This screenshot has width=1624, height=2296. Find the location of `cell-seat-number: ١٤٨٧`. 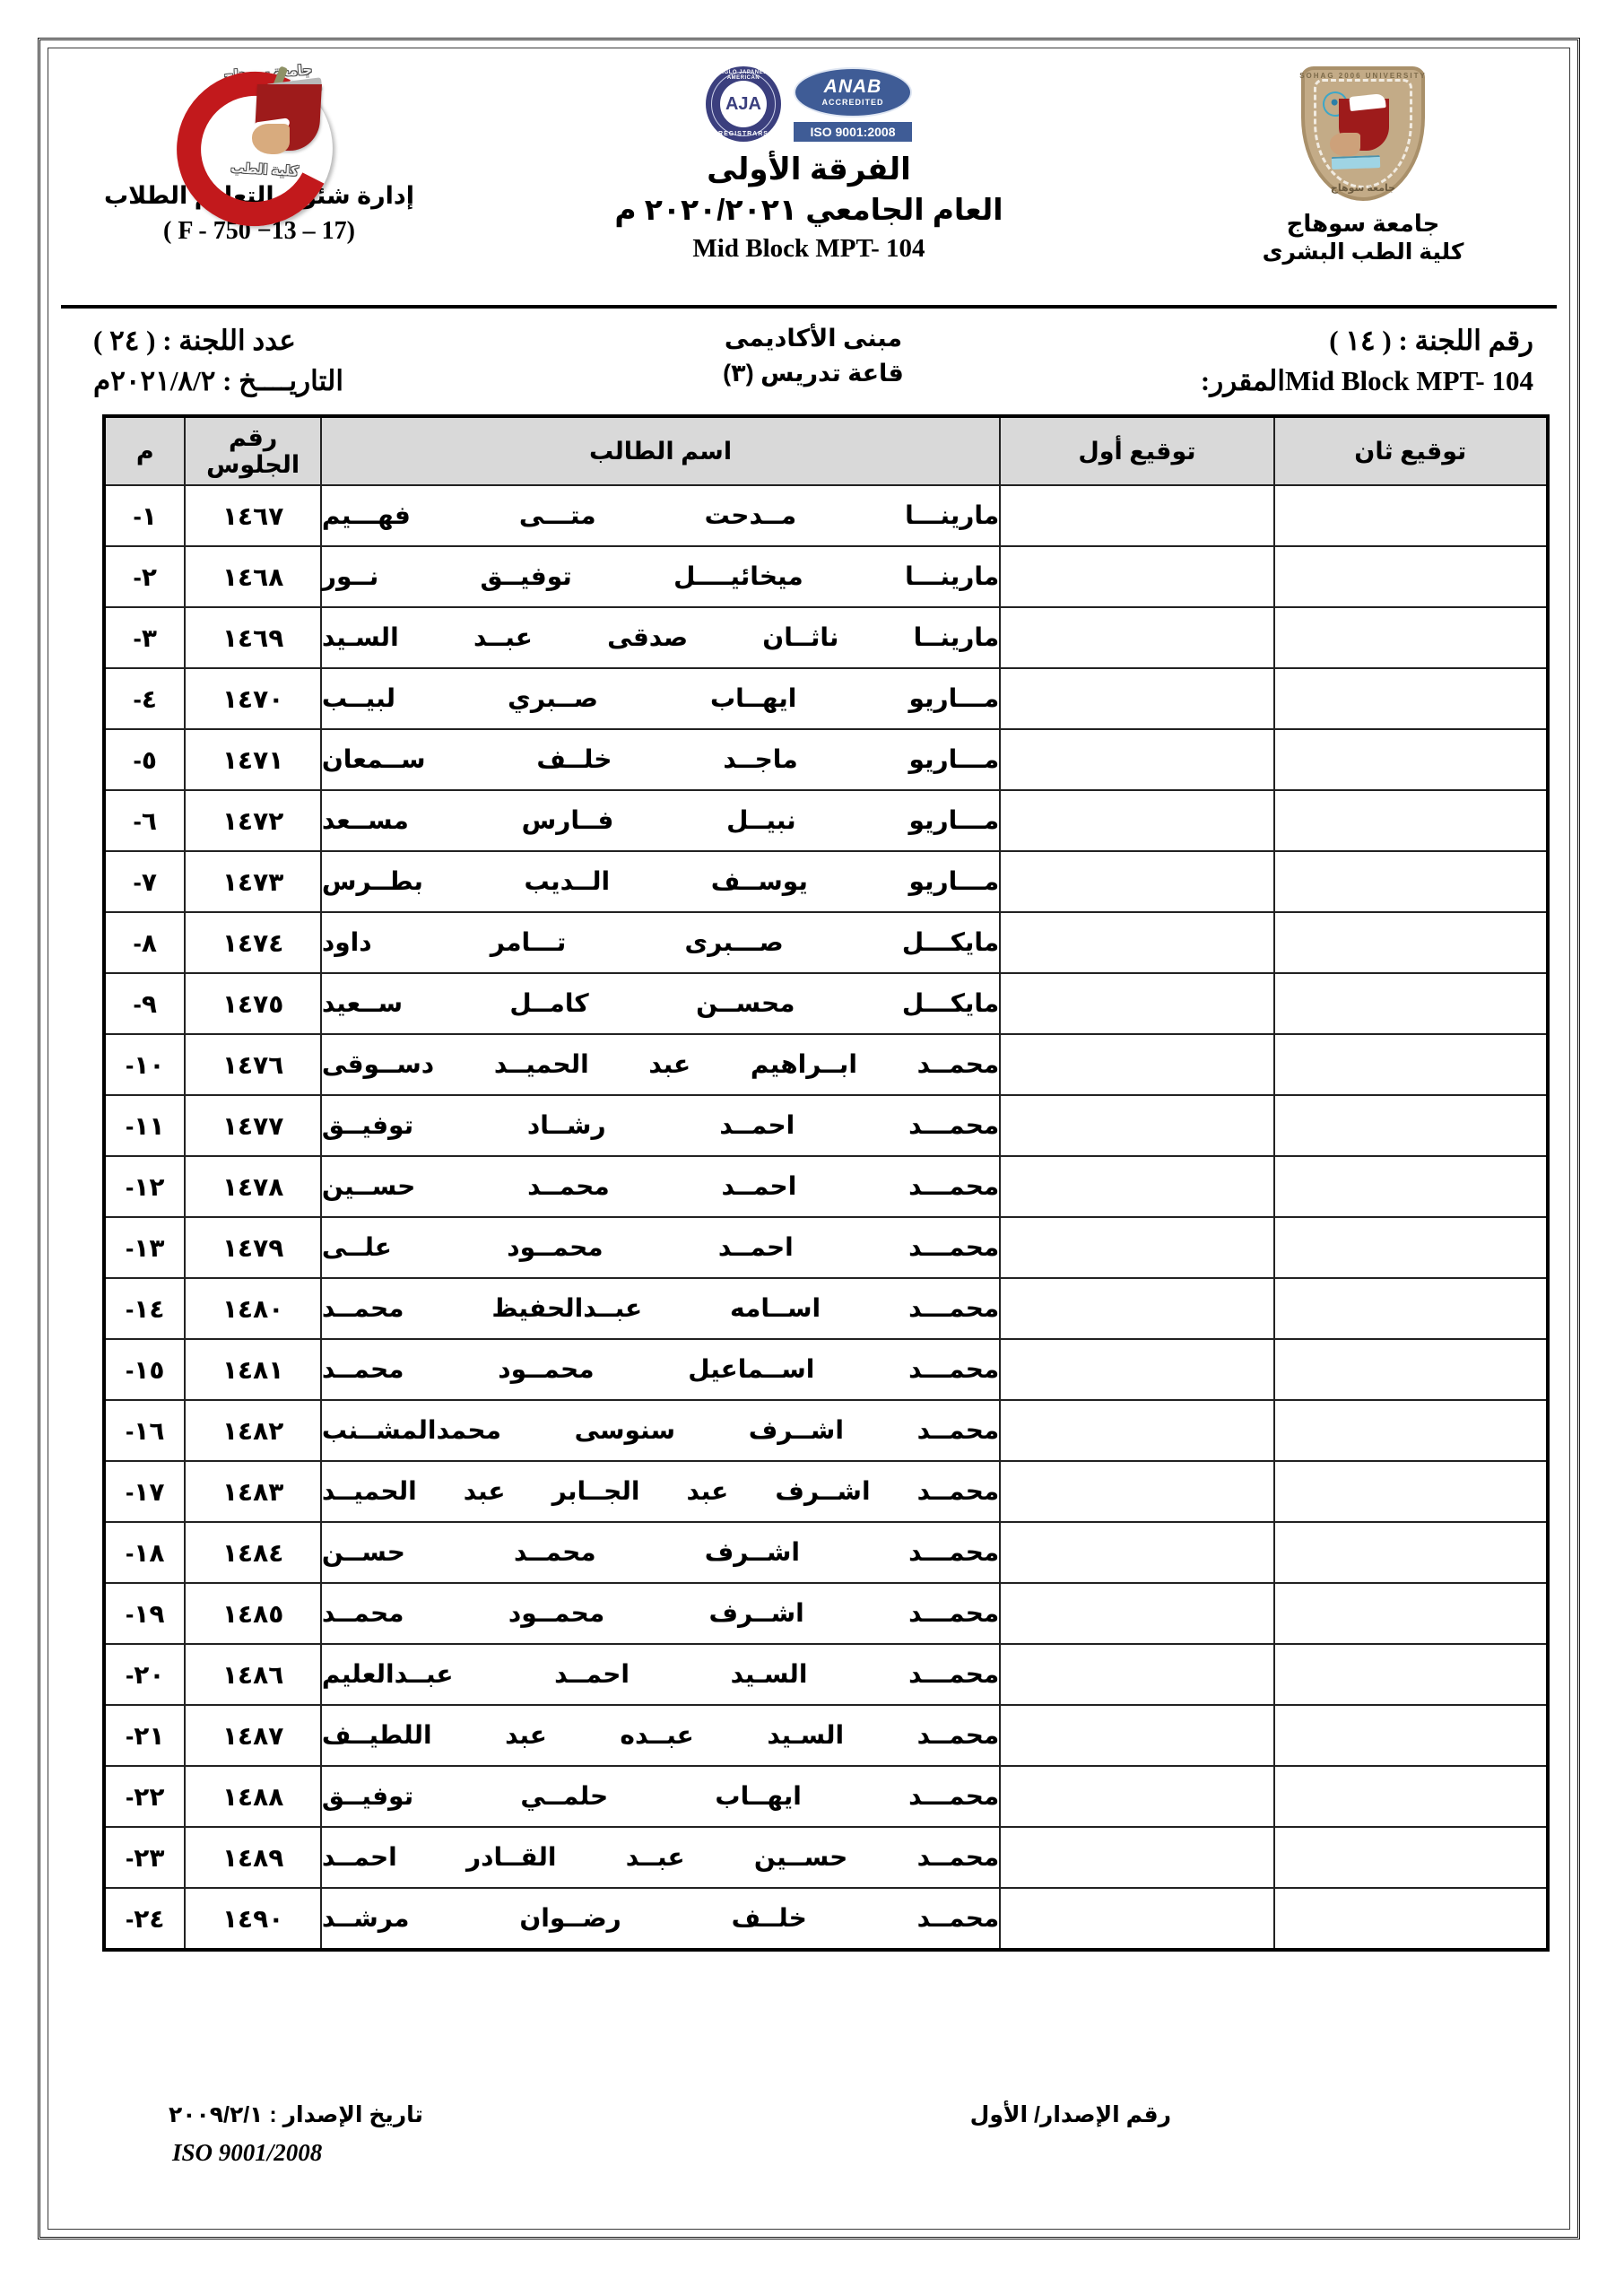

cell-seat-number: ١٤٨٧ is located at coordinates (253, 1735).